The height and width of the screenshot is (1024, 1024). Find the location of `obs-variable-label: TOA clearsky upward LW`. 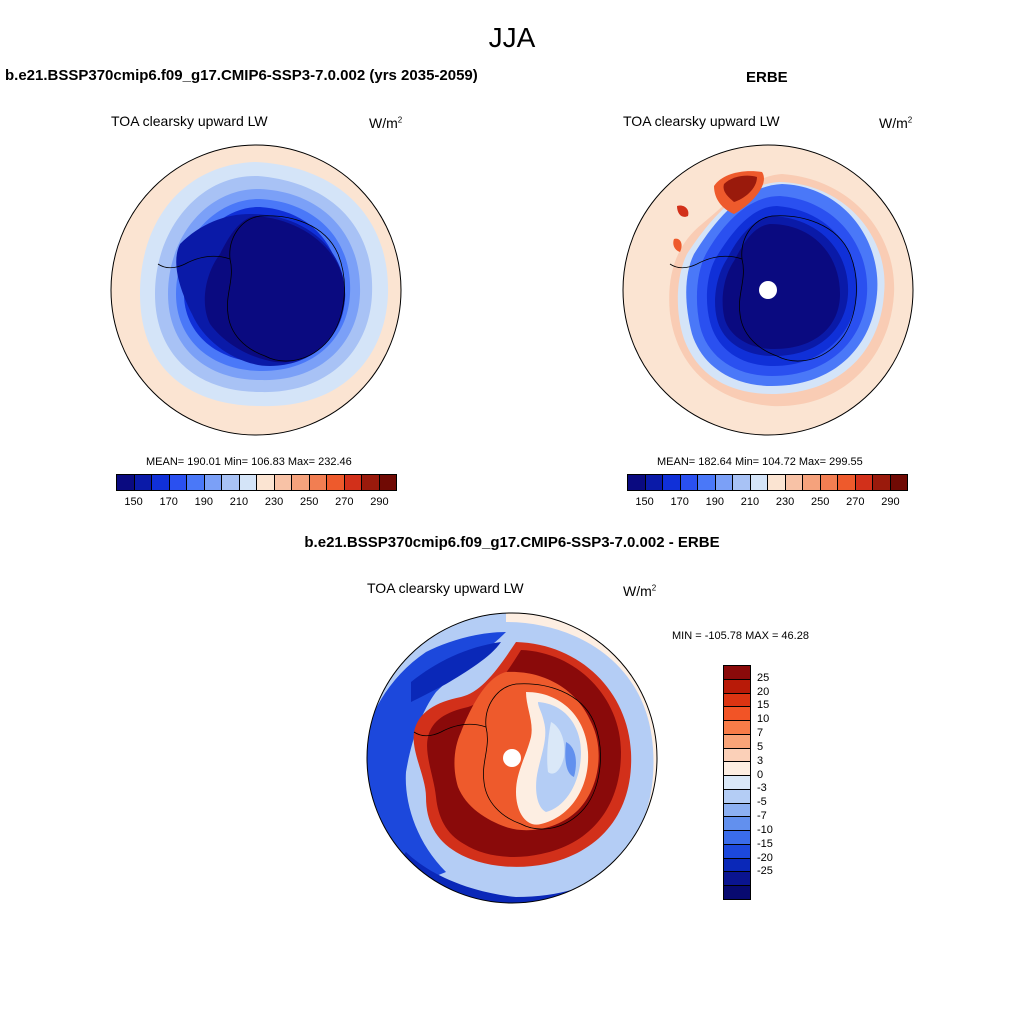

obs-variable-label: TOA clearsky upward LW is located at coordinates (701, 121).